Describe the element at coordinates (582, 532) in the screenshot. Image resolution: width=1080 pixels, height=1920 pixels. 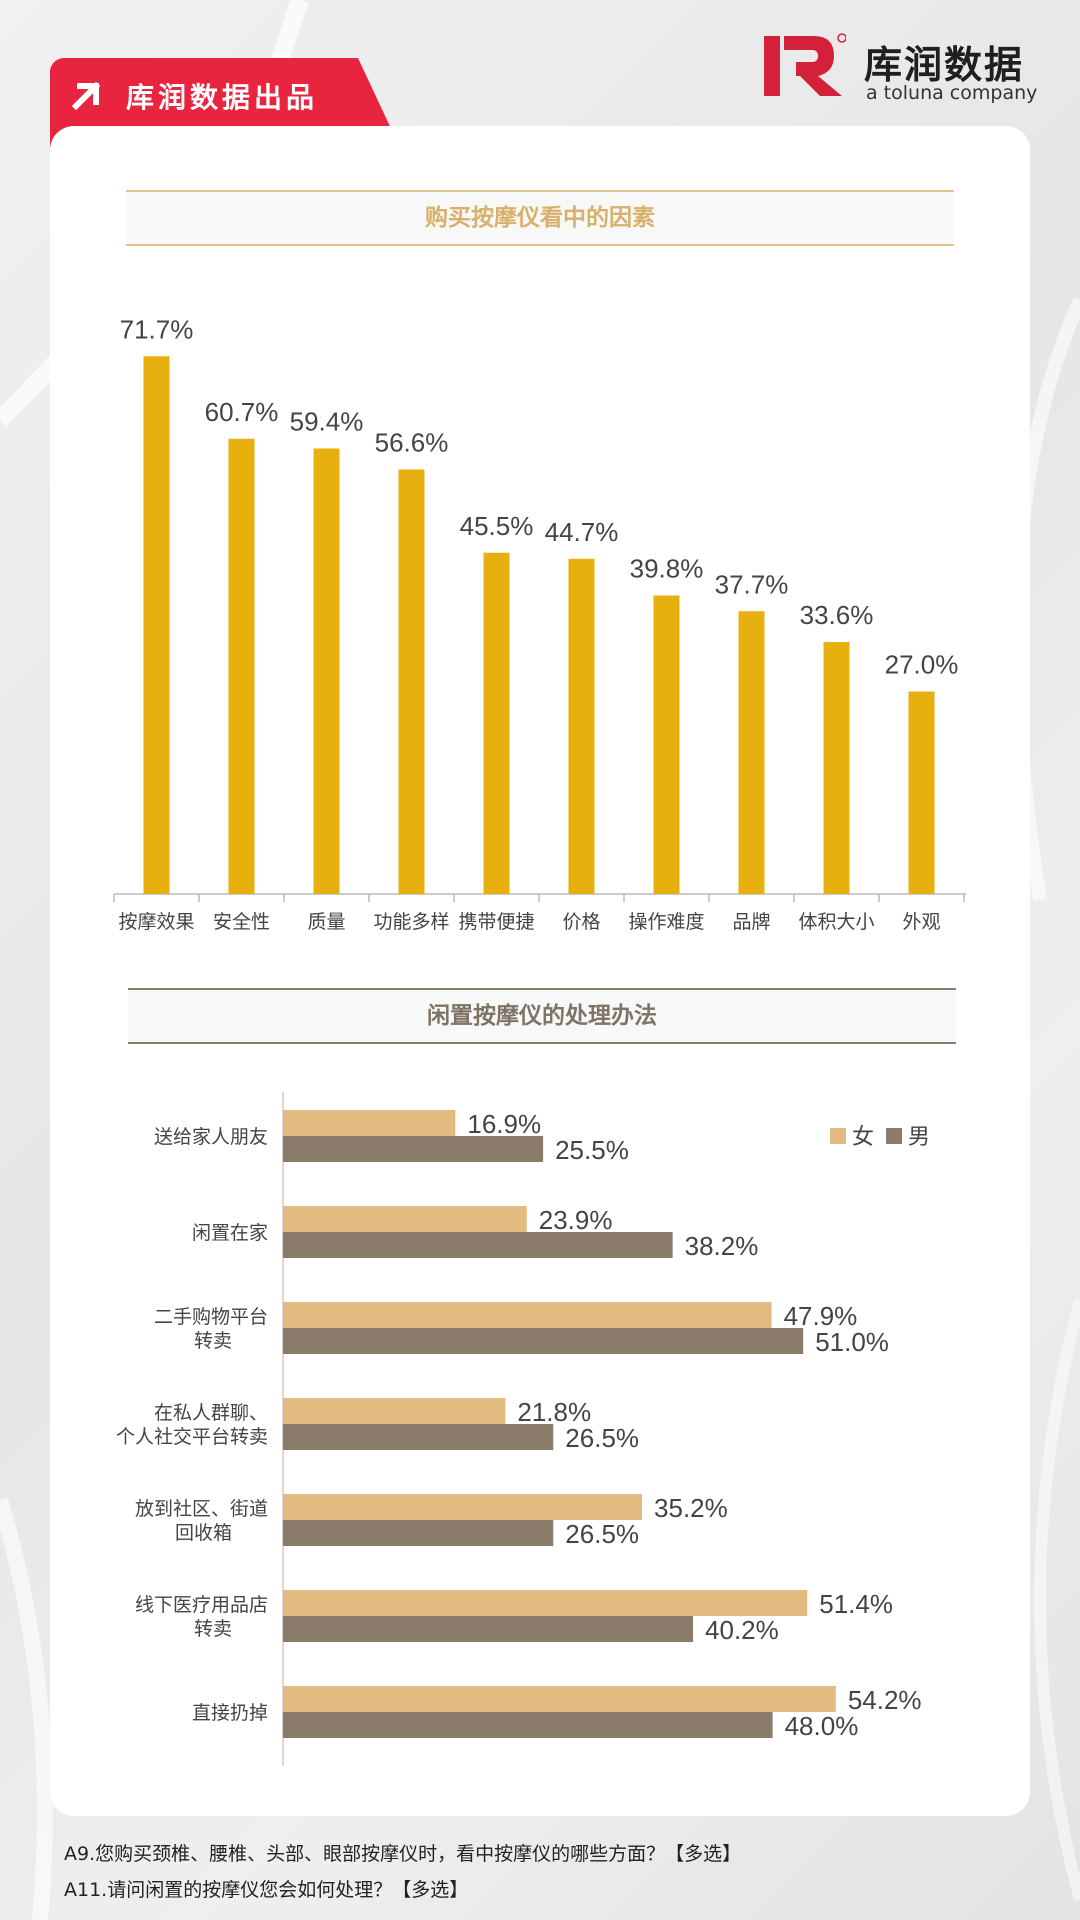
I see `bar-value-label: 44.7%` at that location.